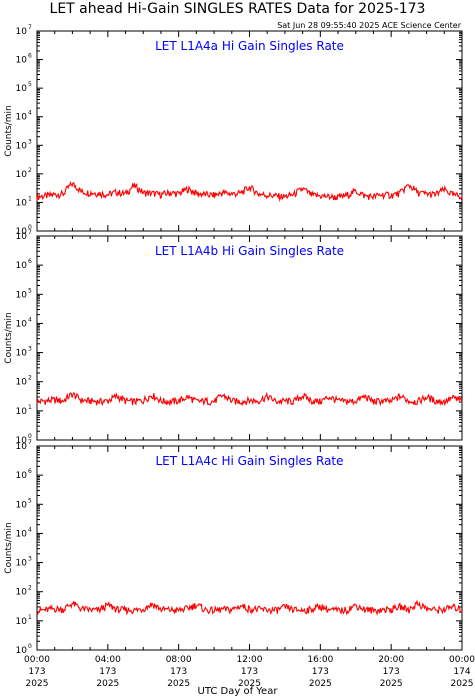  I want to click on panel-title: LET L1A4c Hi Gain Singles Rate, so click(249, 461).